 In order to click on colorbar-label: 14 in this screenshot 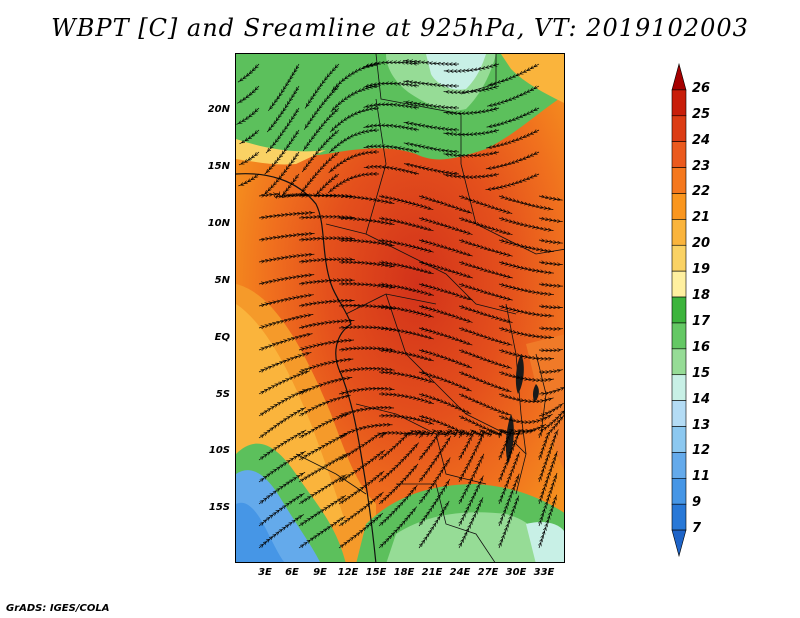, I will do `click(701, 399)`.